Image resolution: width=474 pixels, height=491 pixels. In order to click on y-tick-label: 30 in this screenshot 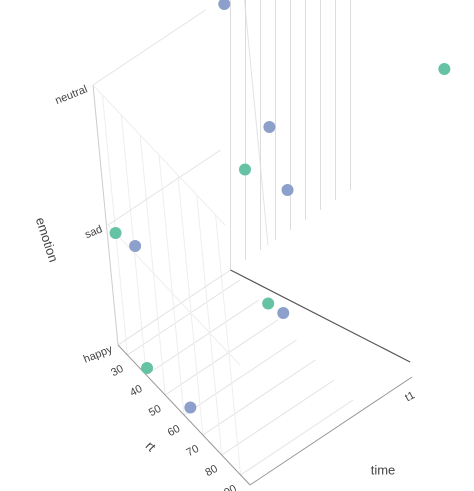, I will do `click(117, 371)`.